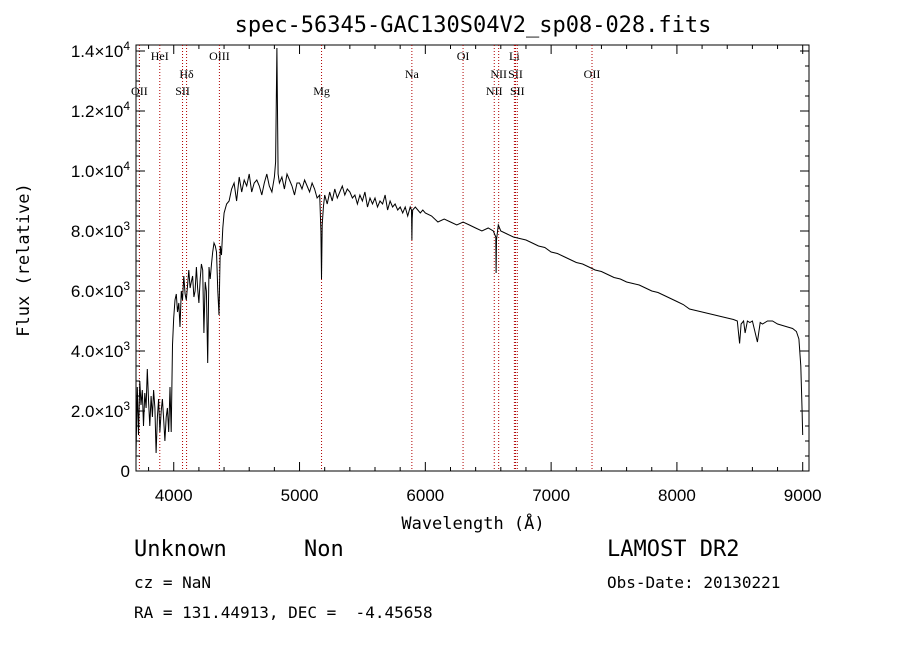  What do you see at coordinates (321, 91) in the screenshot?
I see `spectral-line-label-5: Mg` at bounding box center [321, 91].